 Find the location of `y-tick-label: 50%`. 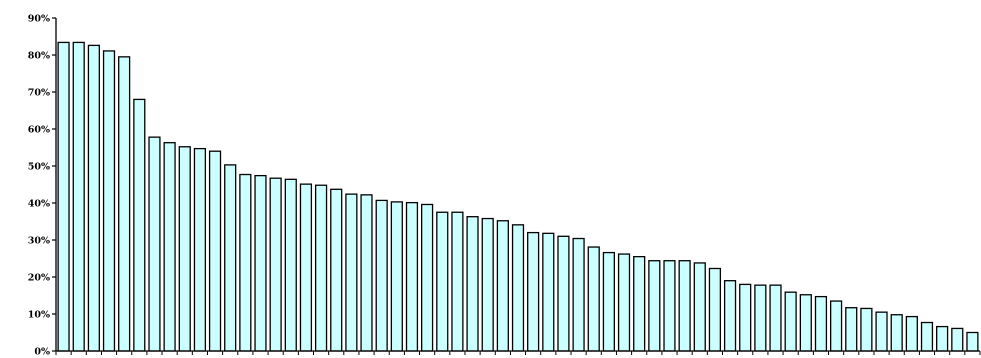

y-tick-label: 50% is located at coordinates (39, 167).